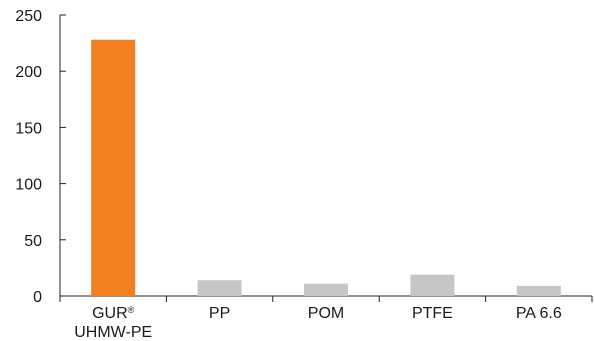 This screenshot has height=341, width=594. I want to click on y-tick-label: 50, so click(33, 241).